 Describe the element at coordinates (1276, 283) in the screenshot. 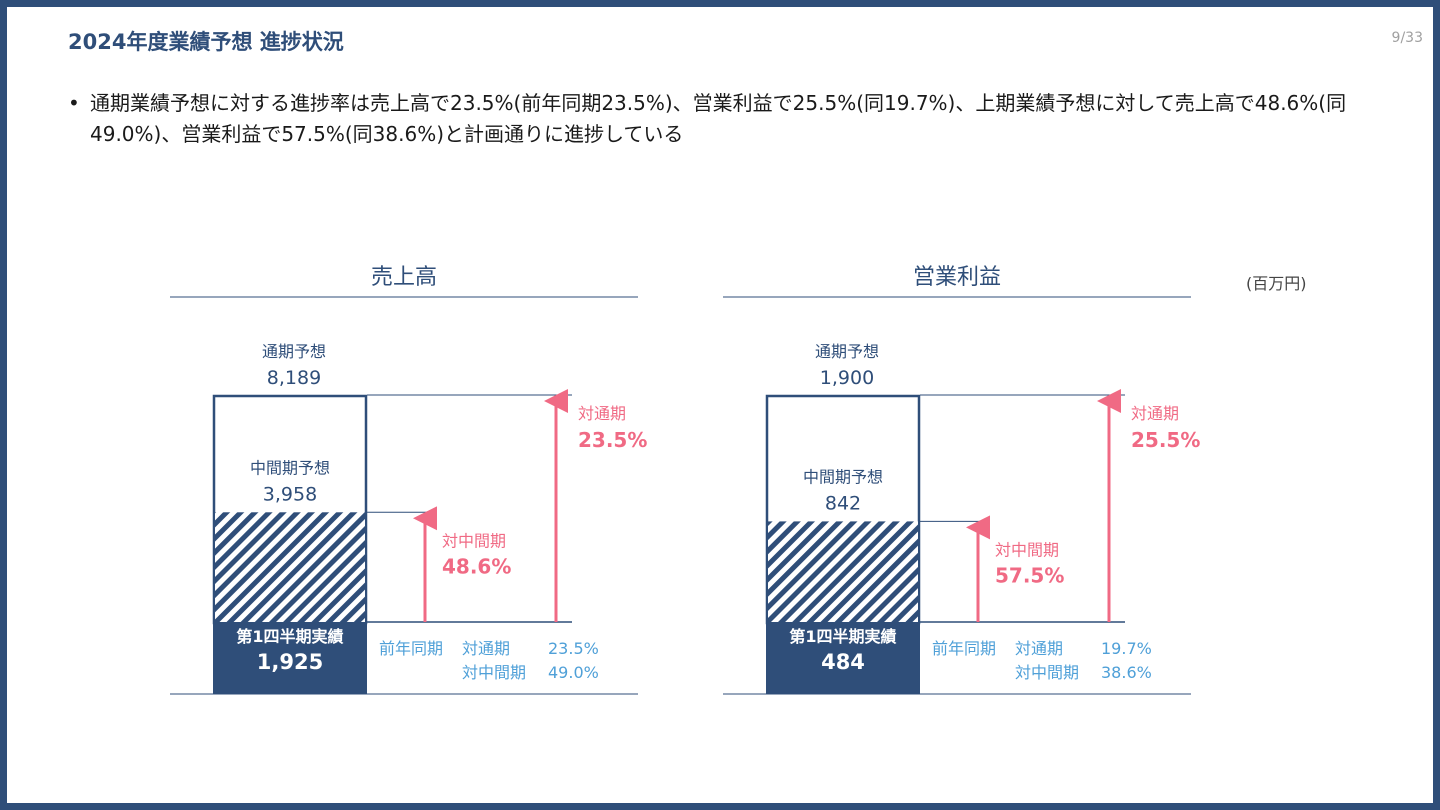

I see `unit-label: (百万円)` at that location.